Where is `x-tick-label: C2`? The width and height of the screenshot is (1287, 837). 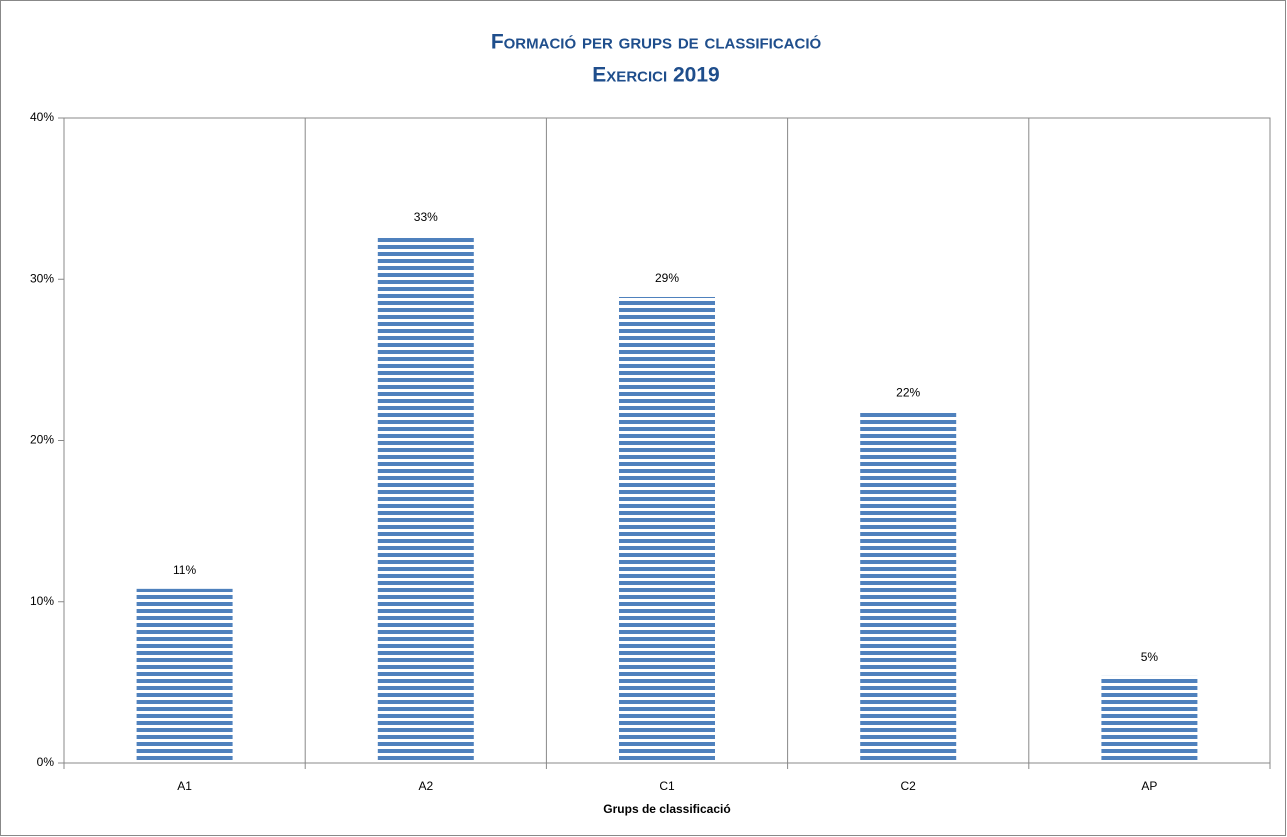
x-tick-label: C2 is located at coordinates (909, 786).